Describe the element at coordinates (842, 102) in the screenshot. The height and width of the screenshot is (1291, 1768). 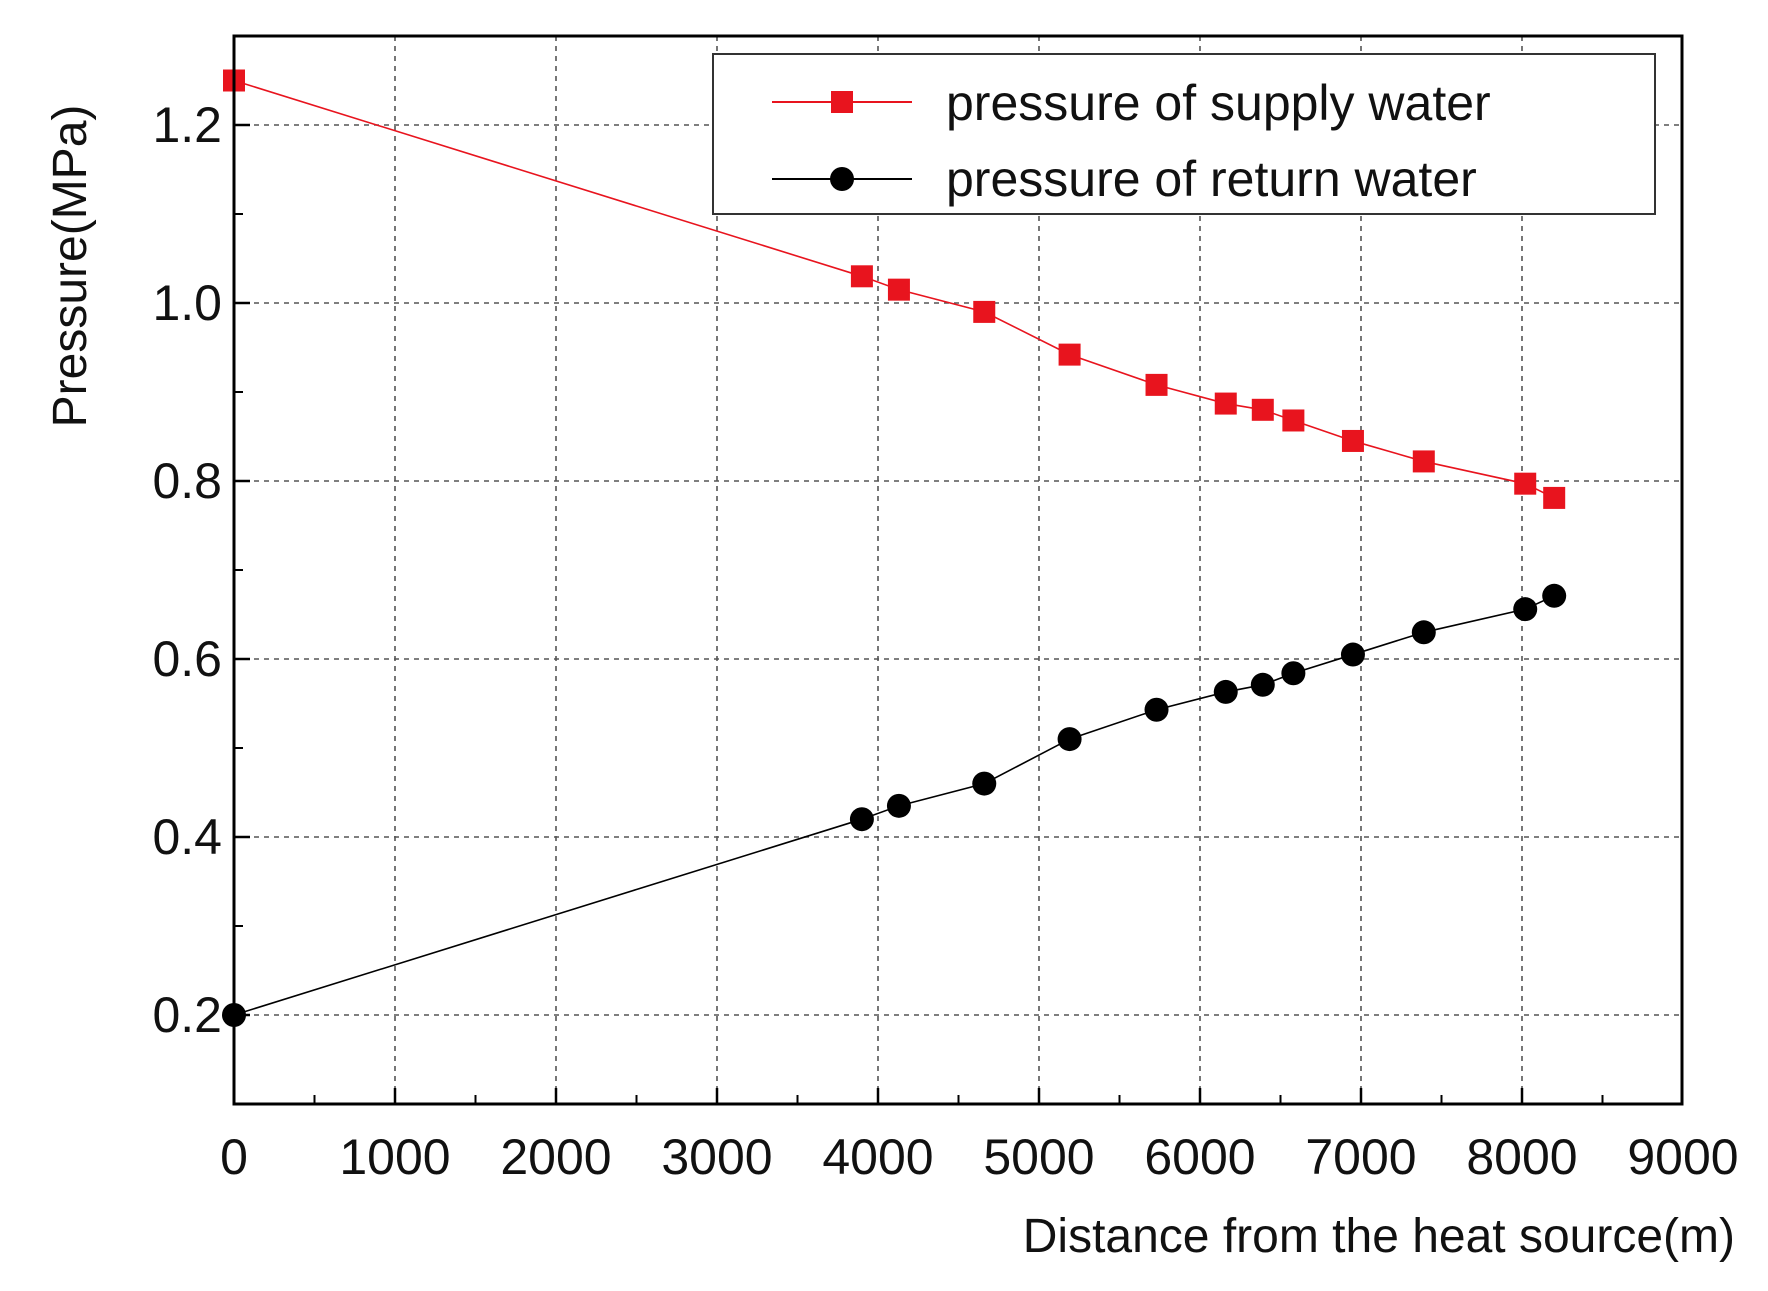
I see `legend-supply-marker` at that location.